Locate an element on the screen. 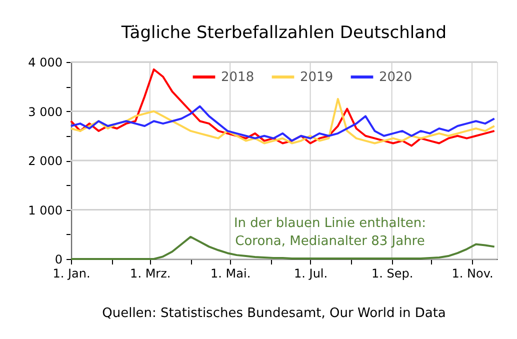 The image size is (517, 339). x-tick-label: 1. Jul. is located at coordinates (311, 273).